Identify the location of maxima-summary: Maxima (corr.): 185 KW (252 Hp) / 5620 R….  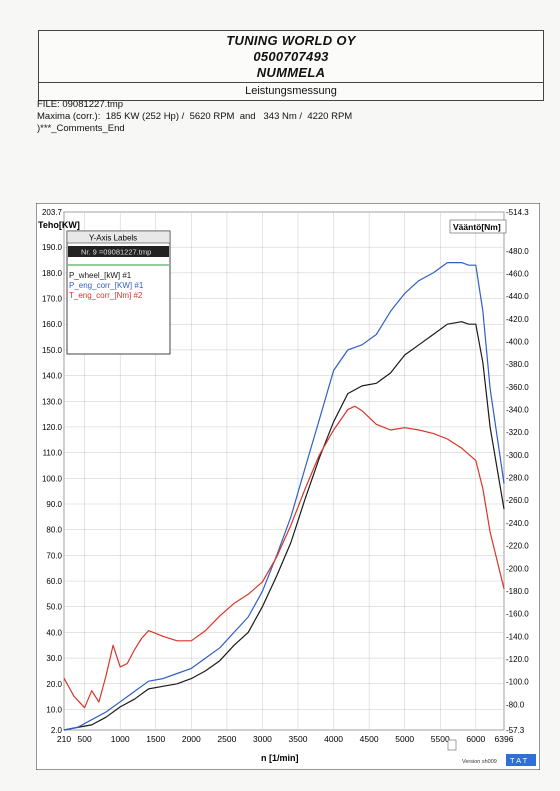
(195, 116).